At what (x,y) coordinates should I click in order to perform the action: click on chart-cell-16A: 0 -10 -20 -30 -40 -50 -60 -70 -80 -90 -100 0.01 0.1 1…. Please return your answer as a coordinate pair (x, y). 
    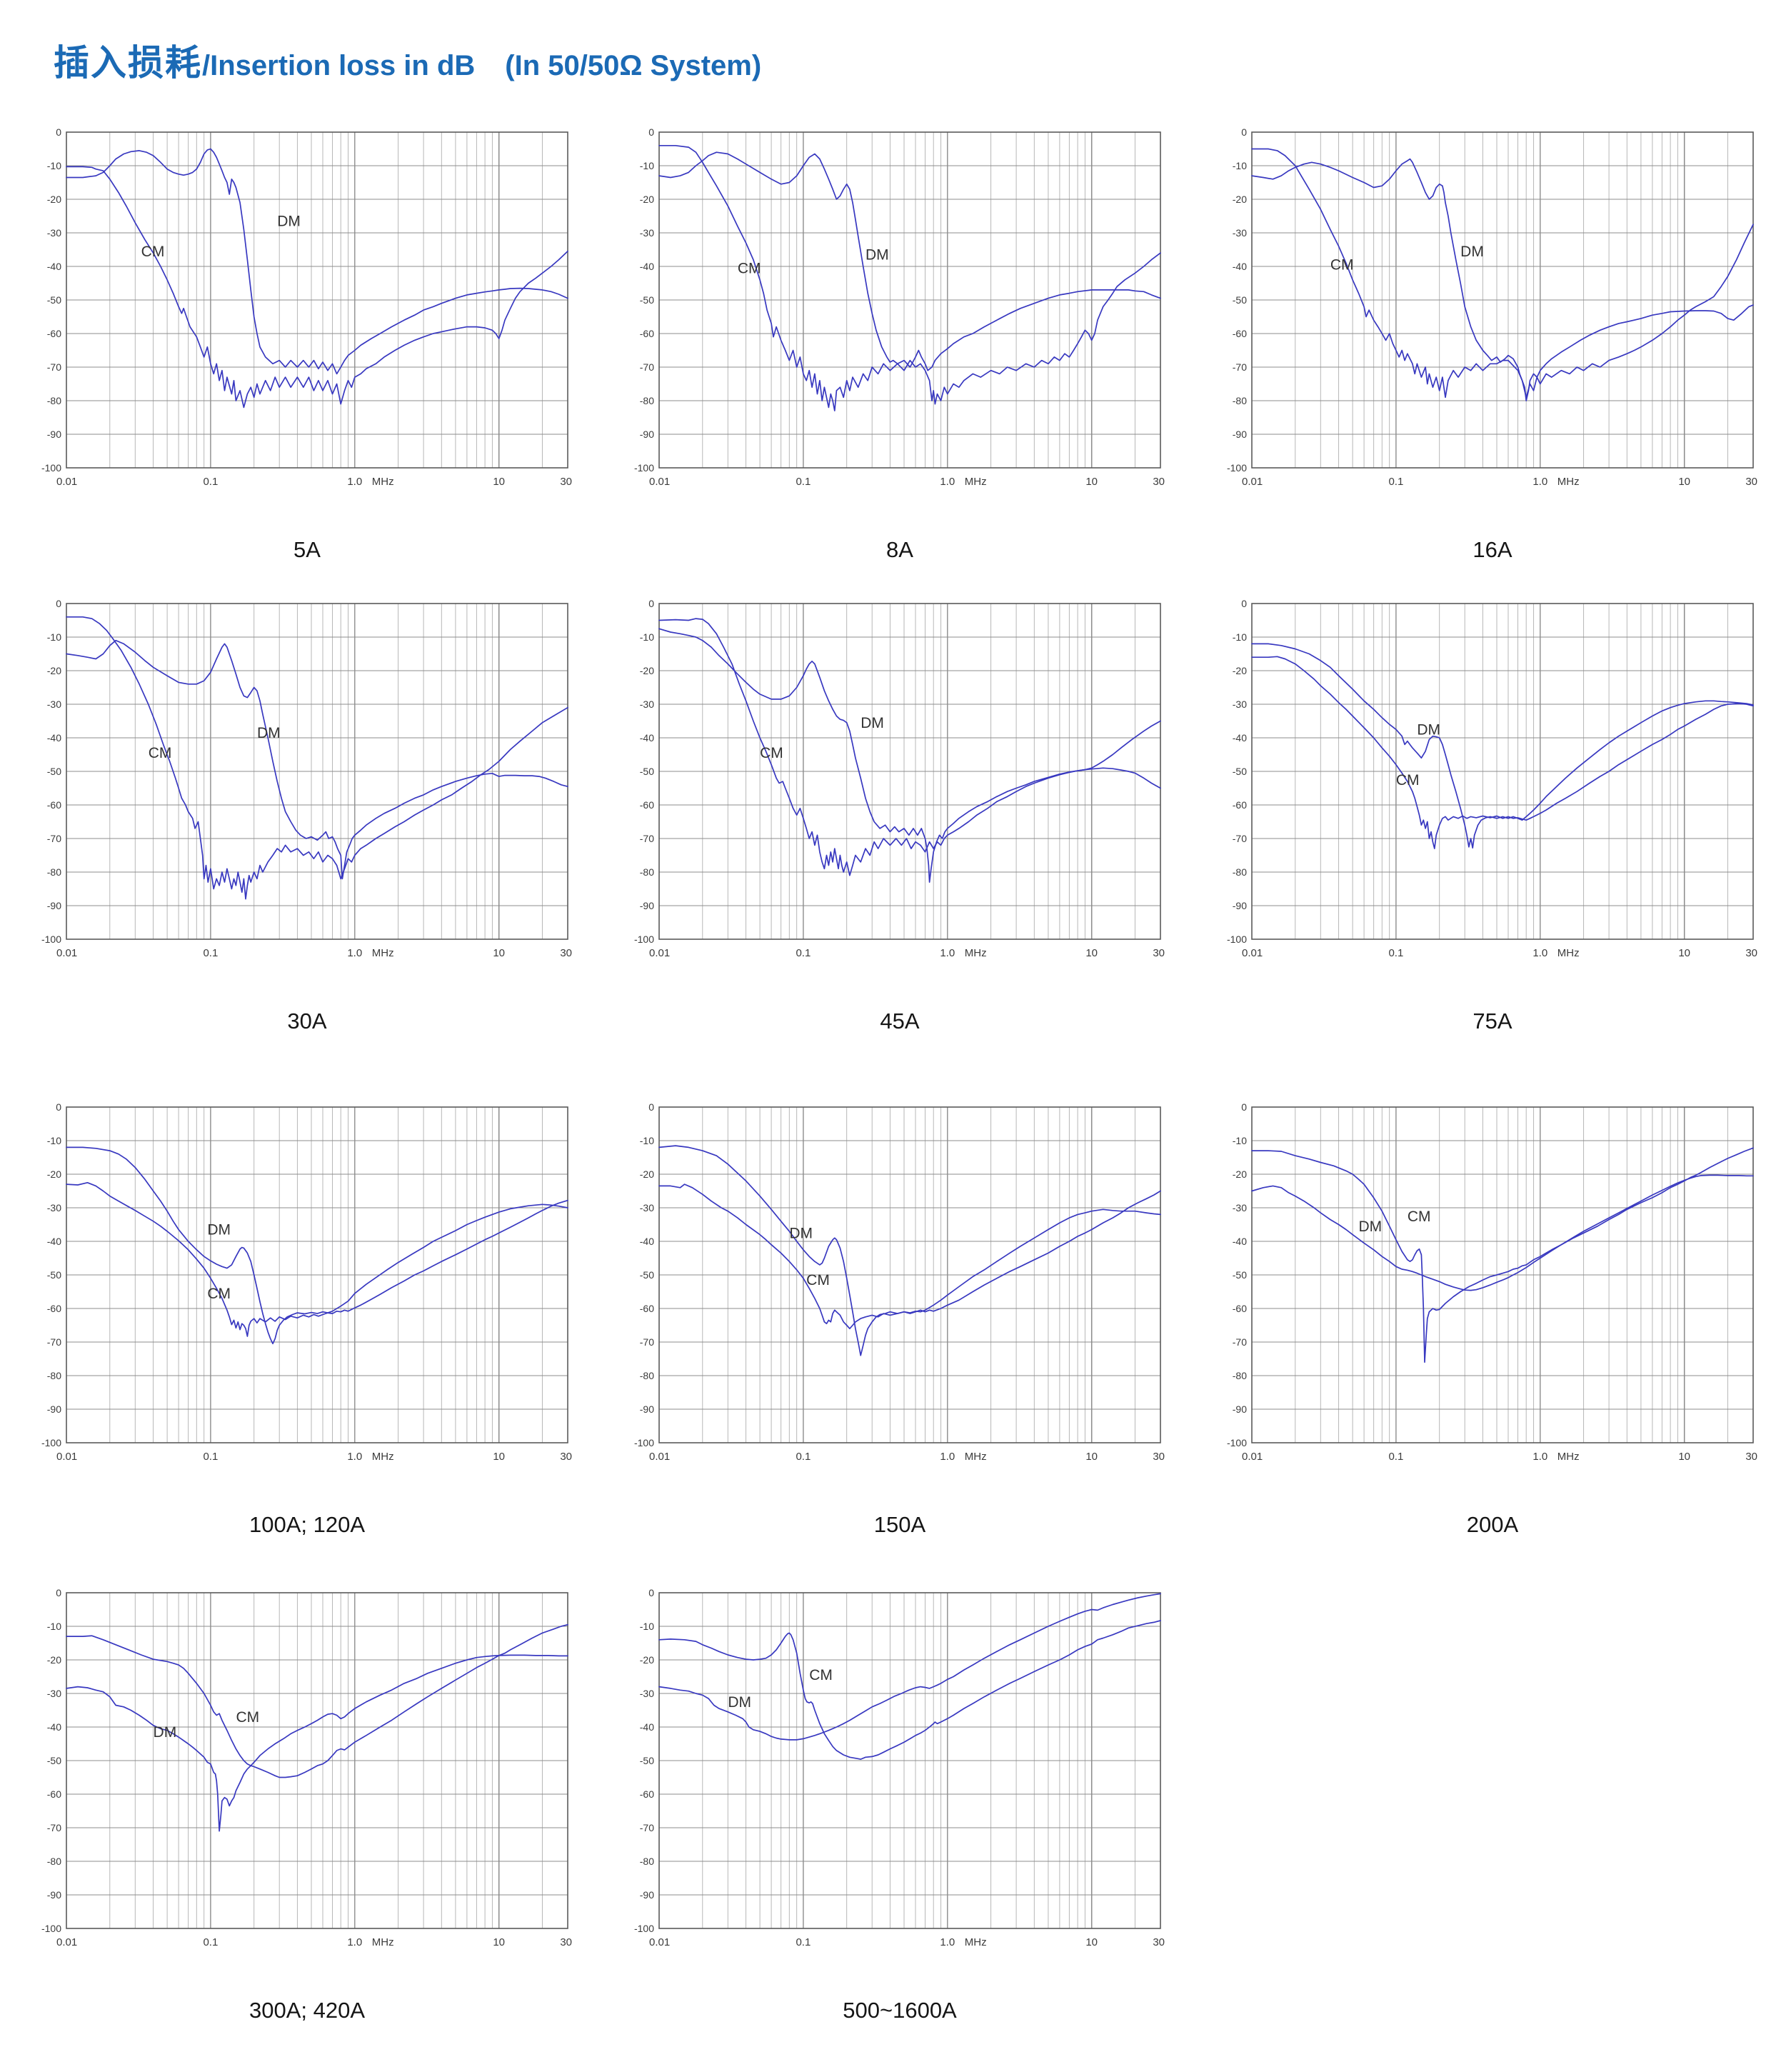
    Looking at the image, I should click on (1491, 345).